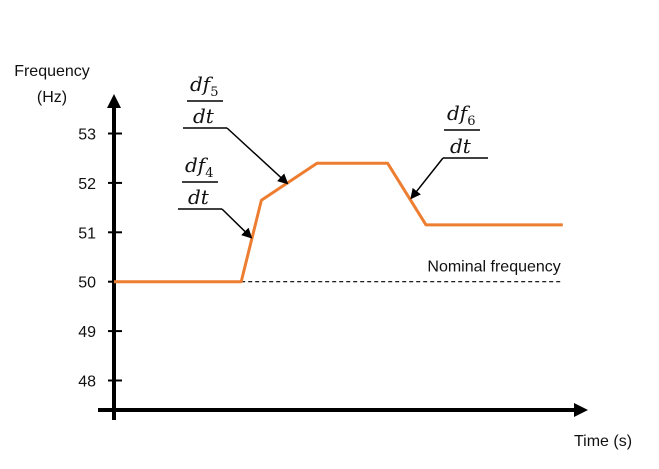  I want to click on annotation-df6-arrow, so click(427, 178).